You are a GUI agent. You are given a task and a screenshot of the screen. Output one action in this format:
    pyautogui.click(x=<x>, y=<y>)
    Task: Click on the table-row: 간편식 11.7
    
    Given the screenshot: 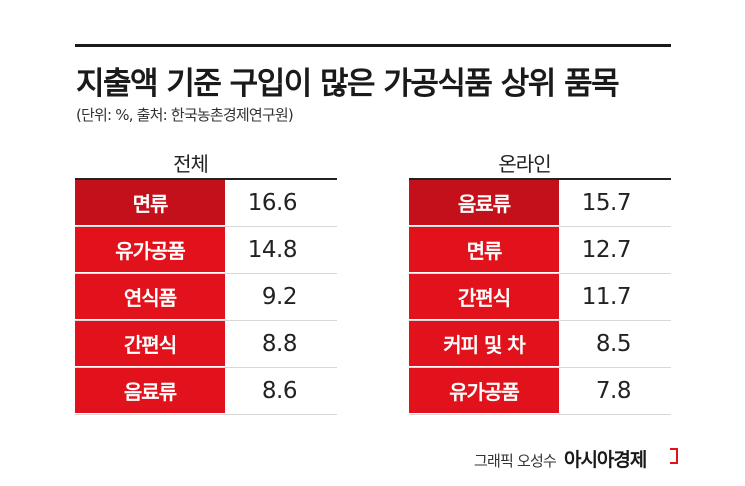 What is the action you would take?
    pyautogui.click(x=540, y=297)
    